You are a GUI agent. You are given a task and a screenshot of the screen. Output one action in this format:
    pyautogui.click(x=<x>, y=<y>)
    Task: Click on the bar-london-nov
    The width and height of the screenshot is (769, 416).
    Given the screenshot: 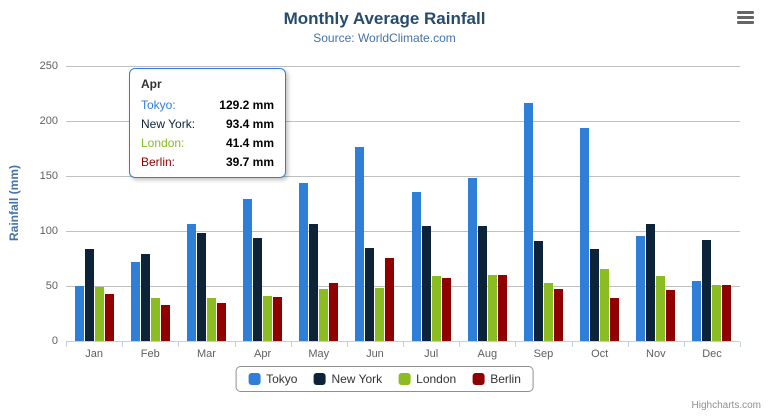 What is the action you would take?
    pyautogui.click(x=661, y=308)
    